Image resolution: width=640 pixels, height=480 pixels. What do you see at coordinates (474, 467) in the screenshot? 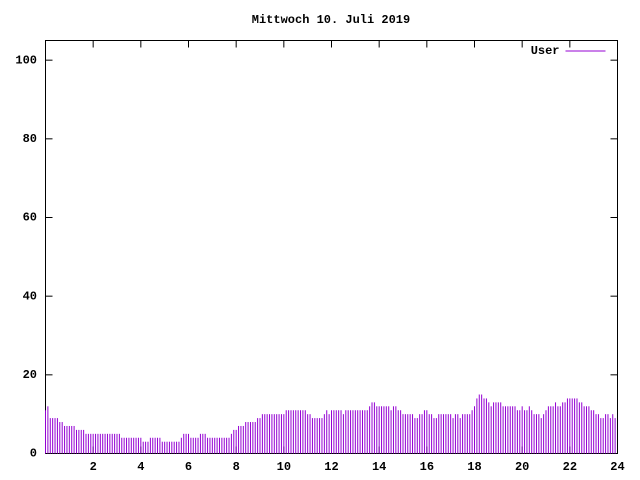
I see `x-tick-label: 18` at bounding box center [474, 467].